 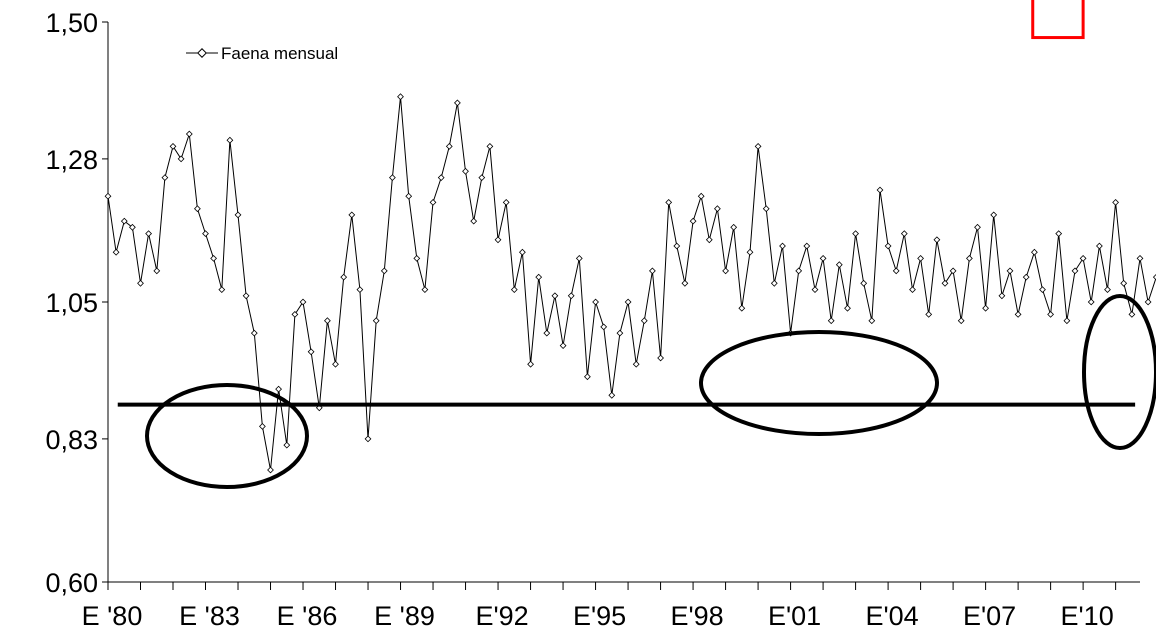 What do you see at coordinates (1119, 372) in the screenshot?
I see `annotation-ellipse-2010` at bounding box center [1119, 372].